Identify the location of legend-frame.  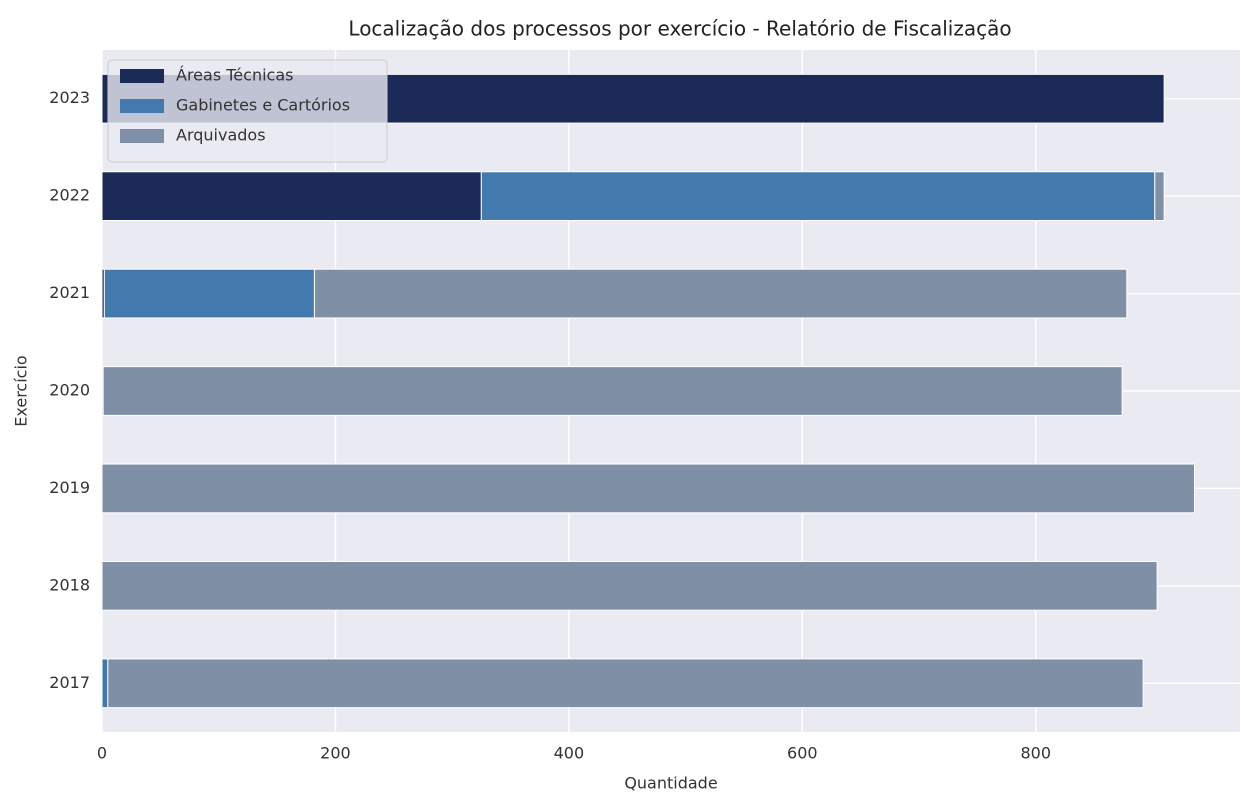
(247, 111).